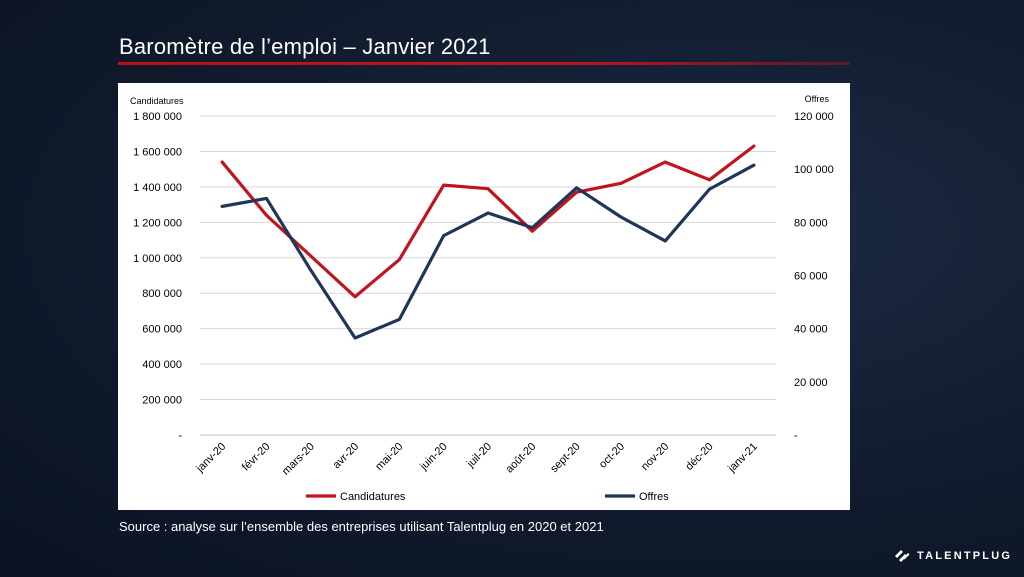 This screenshot has width=1024, height=577. Describe the element at coordinates (157, 117) in the screenshot. I see `y-left-tick-label: 1 800 000` at that location.